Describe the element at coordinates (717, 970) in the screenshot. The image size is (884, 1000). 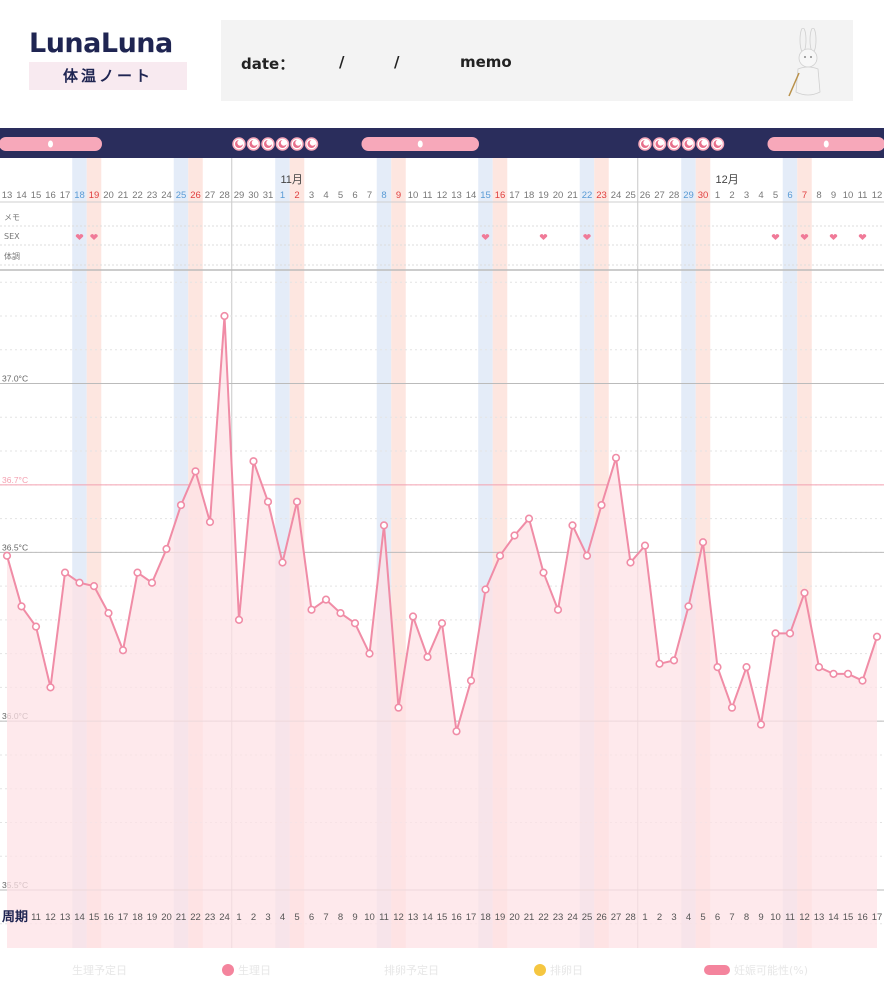
I see `fertility-bar-icon` at that location.